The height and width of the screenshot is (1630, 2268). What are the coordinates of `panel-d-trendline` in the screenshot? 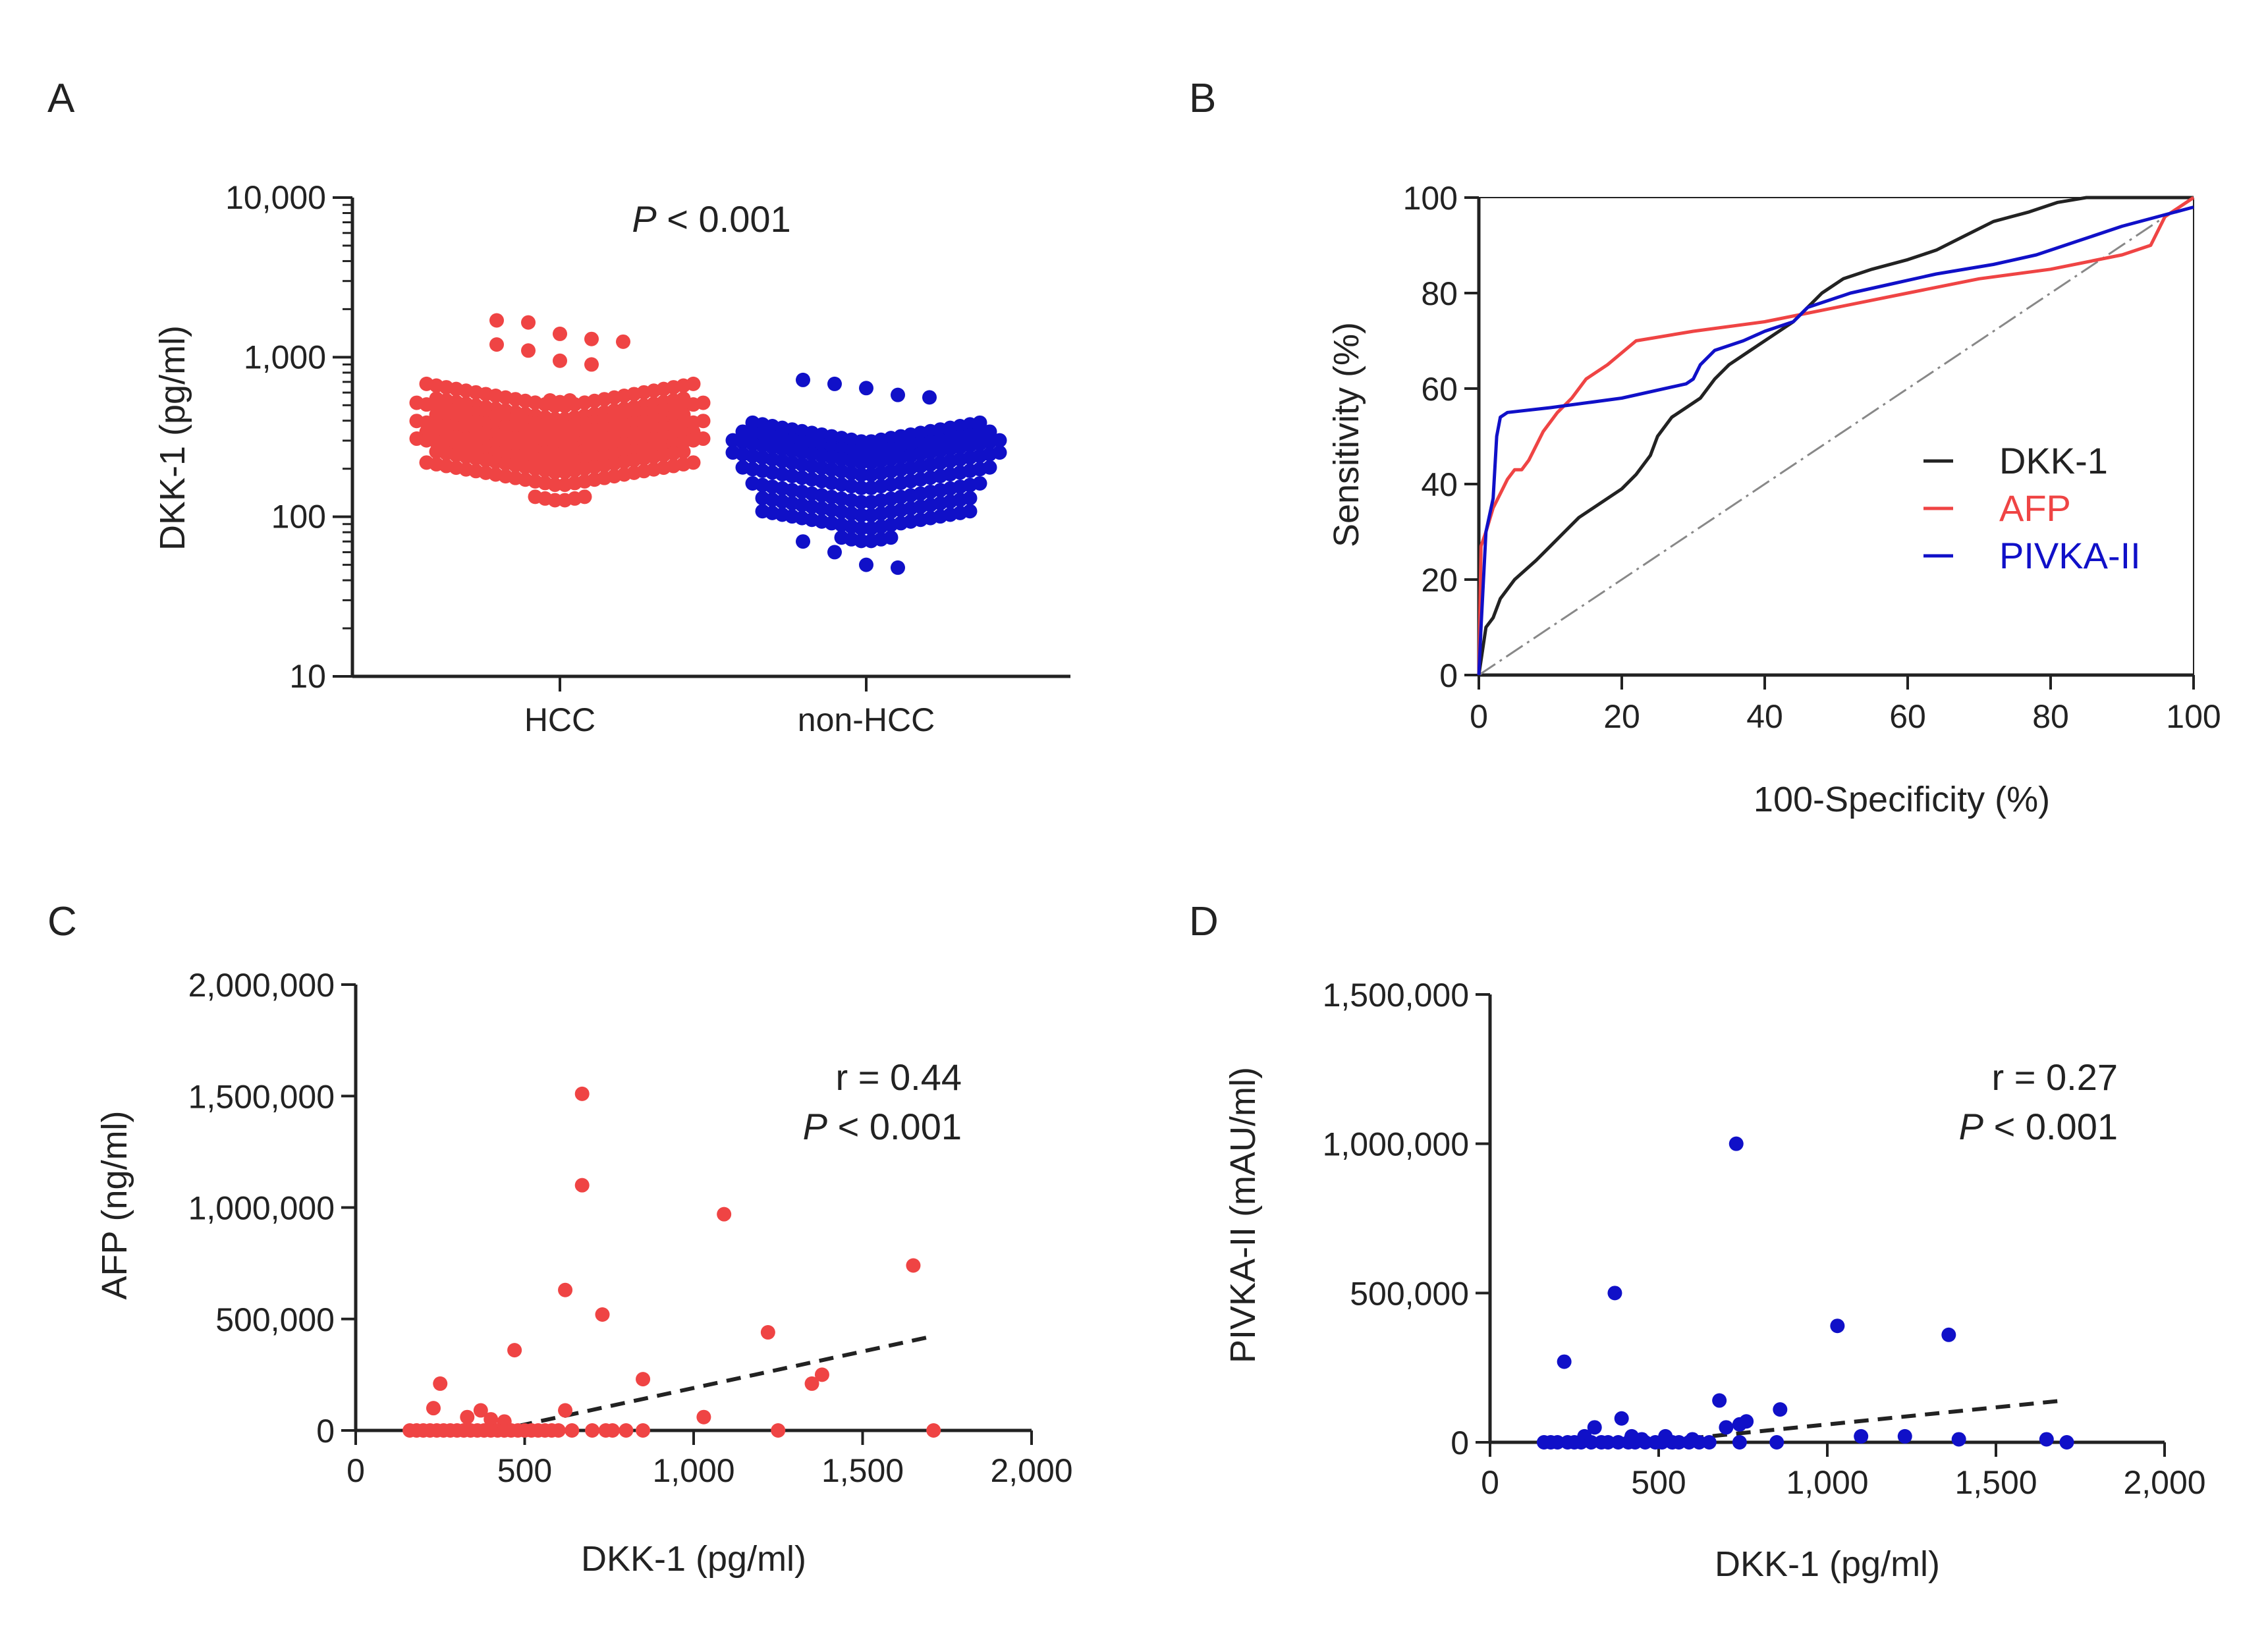 It's located at (1864, 1420).